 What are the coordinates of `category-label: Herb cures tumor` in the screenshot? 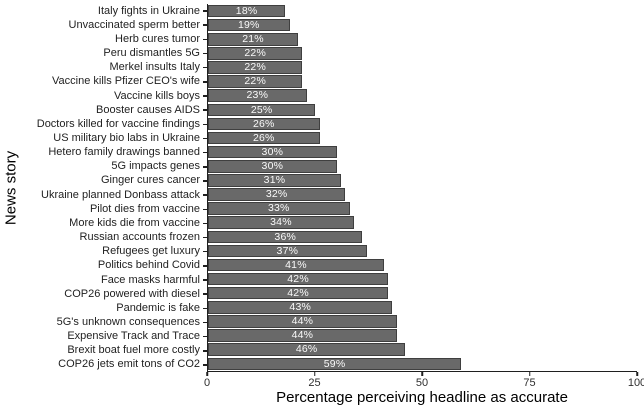 It's located at (157, 38).